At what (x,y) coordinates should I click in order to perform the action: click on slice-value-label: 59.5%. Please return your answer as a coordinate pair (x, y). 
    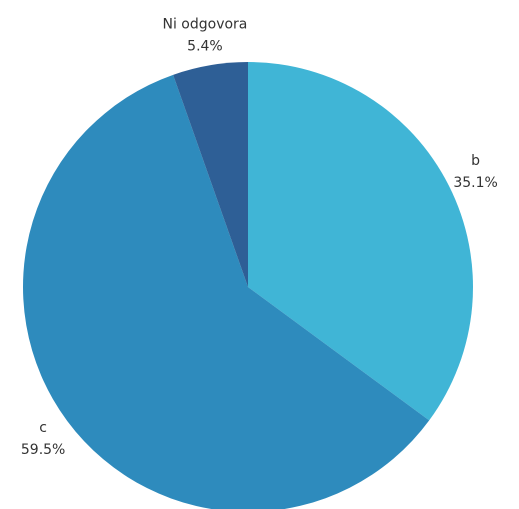
    Looking at the image, I should click on (43, 450).